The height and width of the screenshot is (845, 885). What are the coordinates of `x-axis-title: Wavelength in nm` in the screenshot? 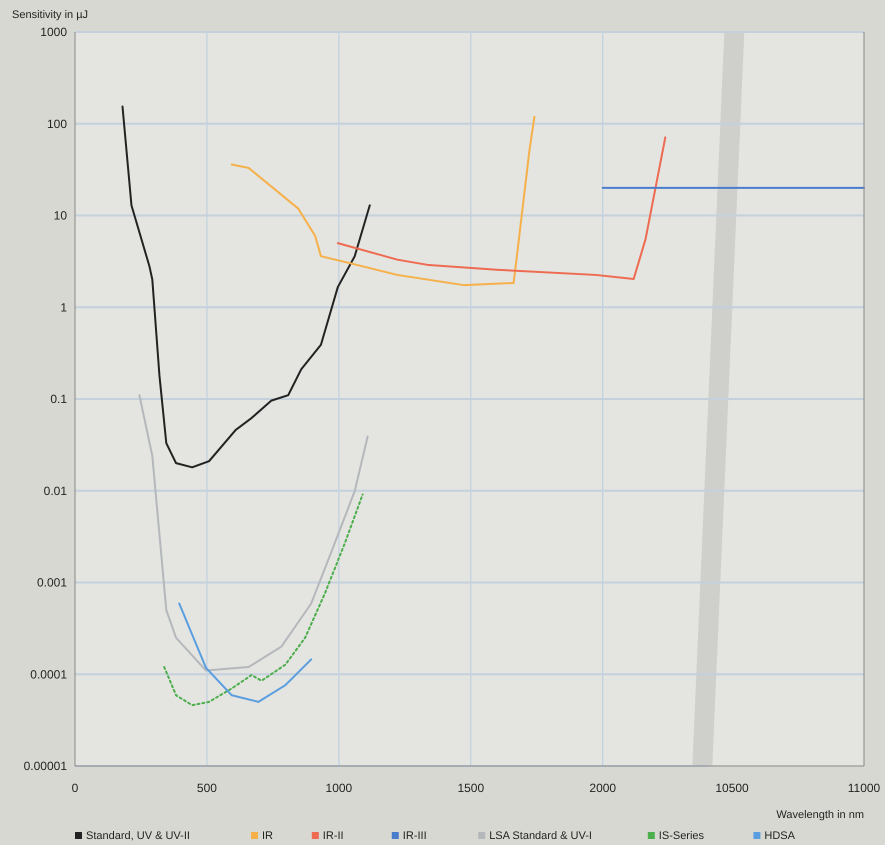 It's located at (820, 815).